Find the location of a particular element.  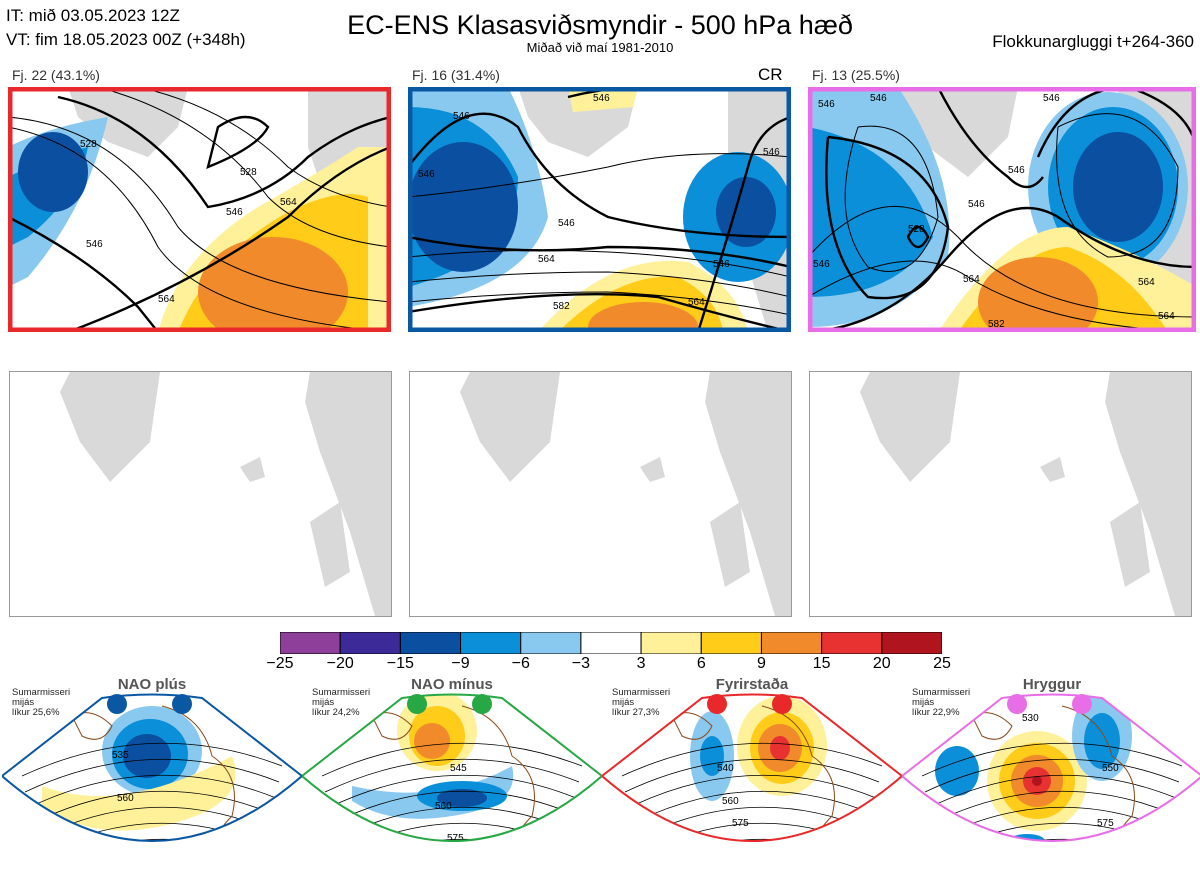

regime-map: 545 560 575 is located at coordinates (452, 768).